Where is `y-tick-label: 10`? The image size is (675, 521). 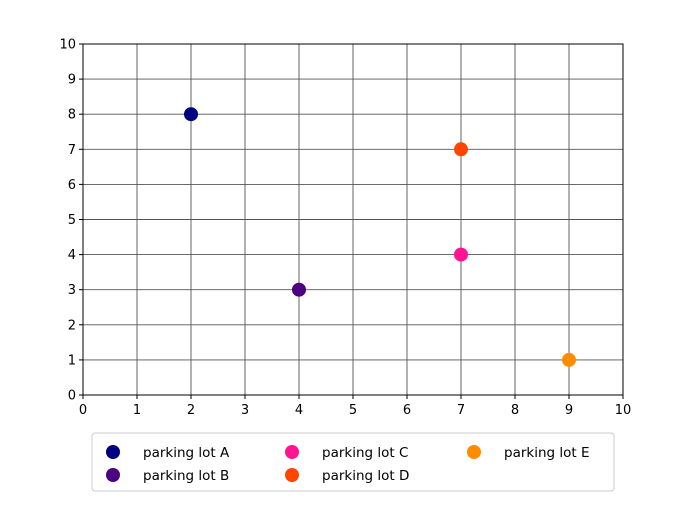
y-tick-label: 10 is located at coordinates (67, 45).